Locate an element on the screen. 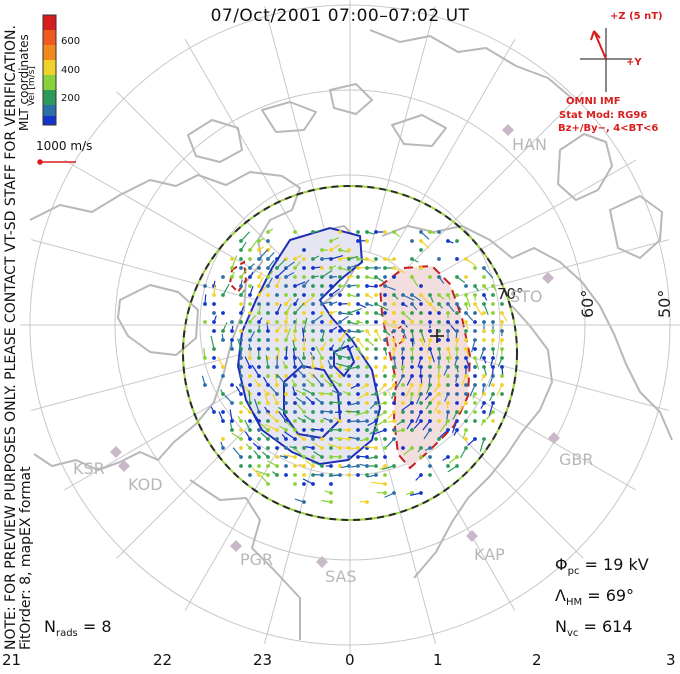  mlt-meridian is located at coordinates (402, 129).